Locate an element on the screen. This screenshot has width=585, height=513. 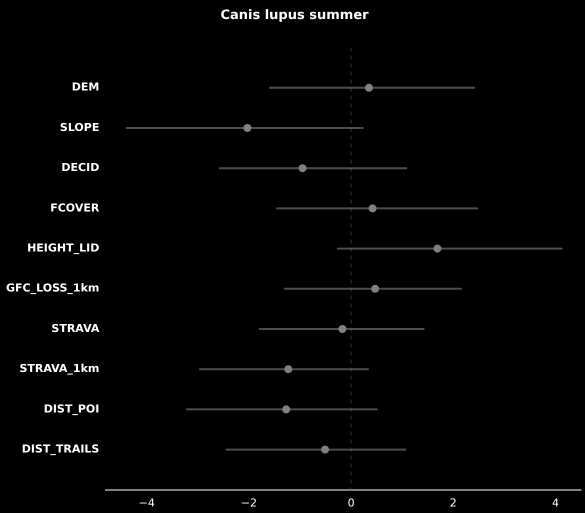
x-tick-label: 2 is located at coordinates (453, 503).